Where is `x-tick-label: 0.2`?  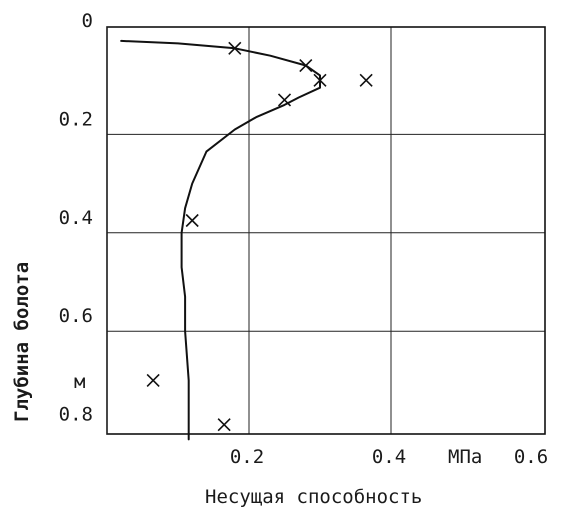
x-tick-label: 0.2 is located at coordinates (247, 457).